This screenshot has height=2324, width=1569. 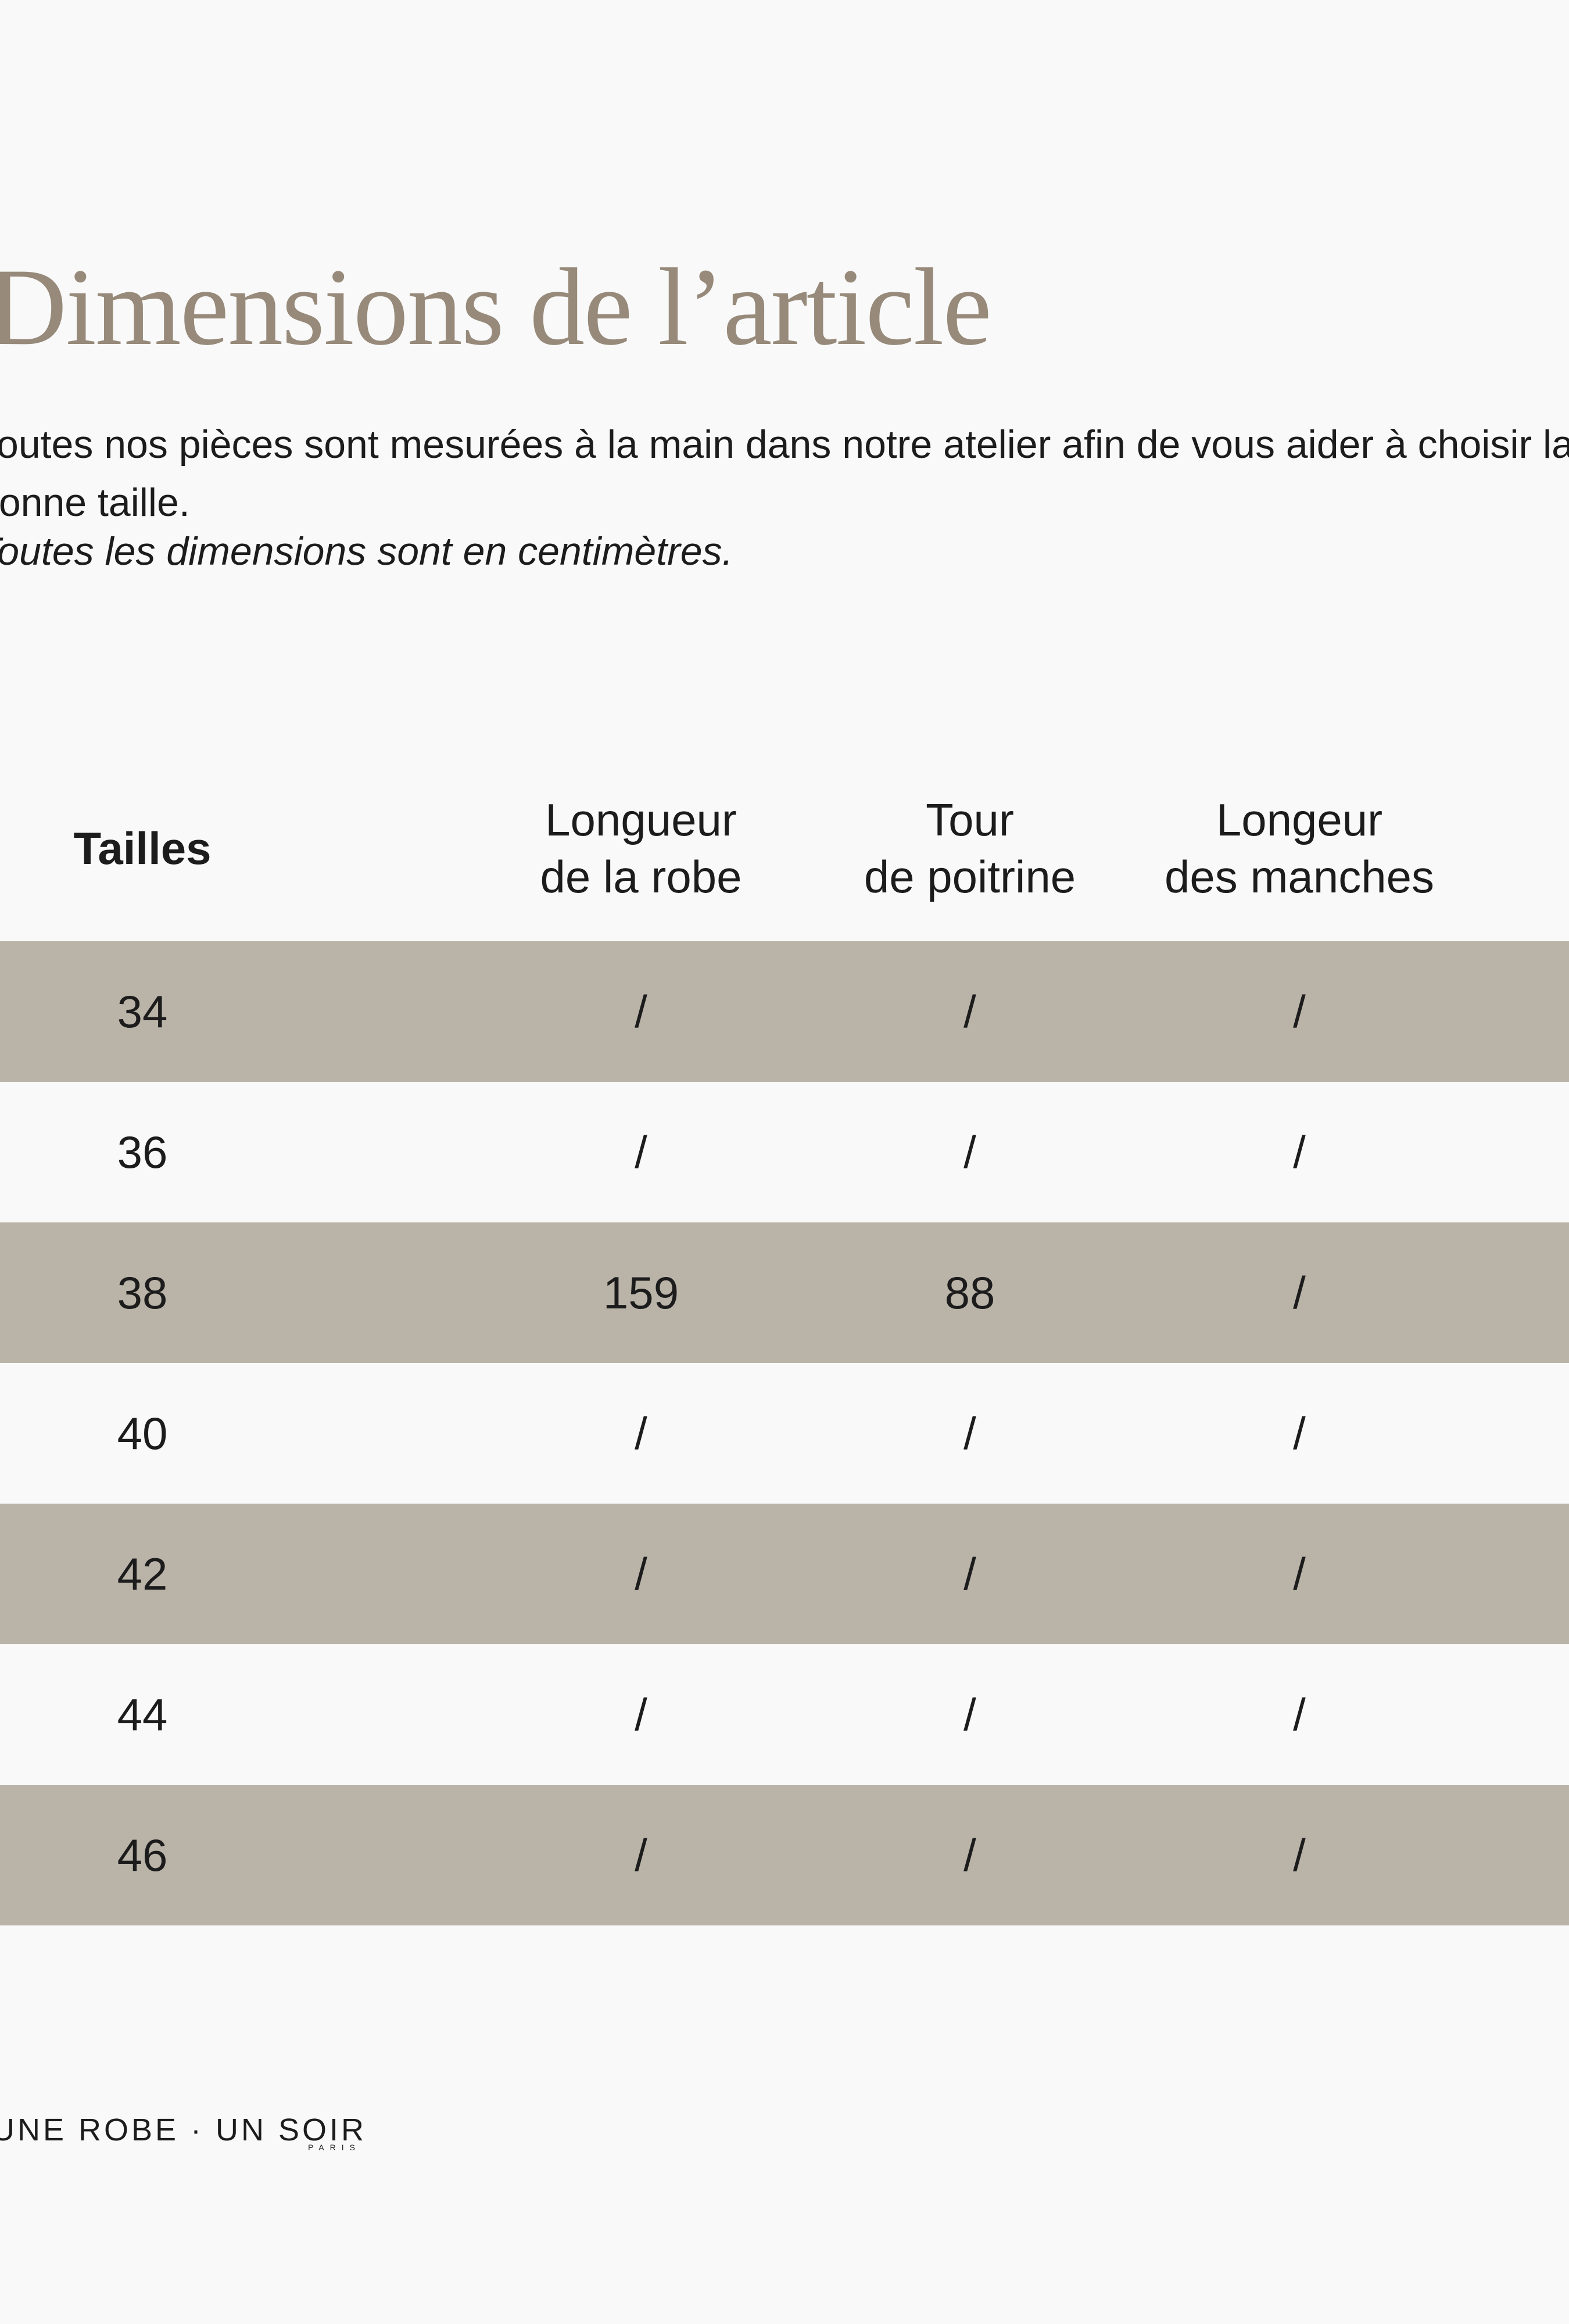 I want to click on table-row: 40 / / /, so click(x=784, y=1433).